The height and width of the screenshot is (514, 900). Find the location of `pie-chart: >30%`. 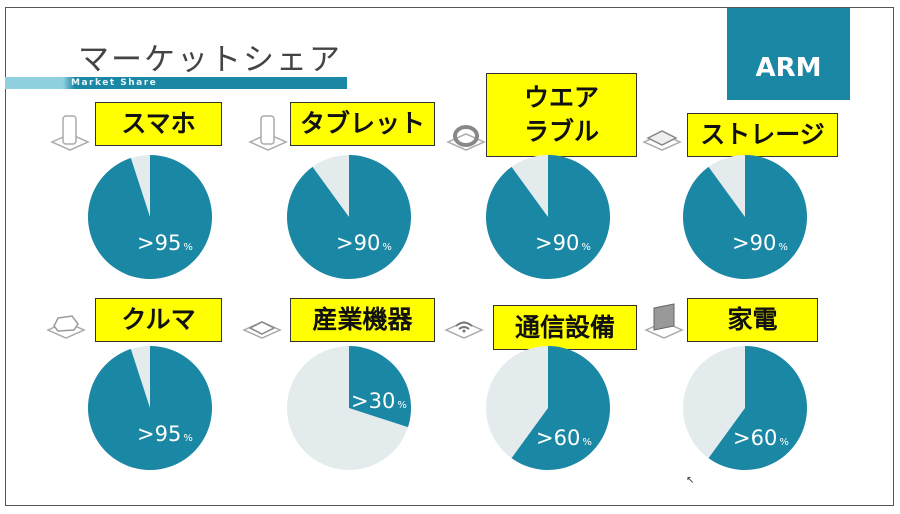

pie-chart: >30% is located at coordinates (349, 408).